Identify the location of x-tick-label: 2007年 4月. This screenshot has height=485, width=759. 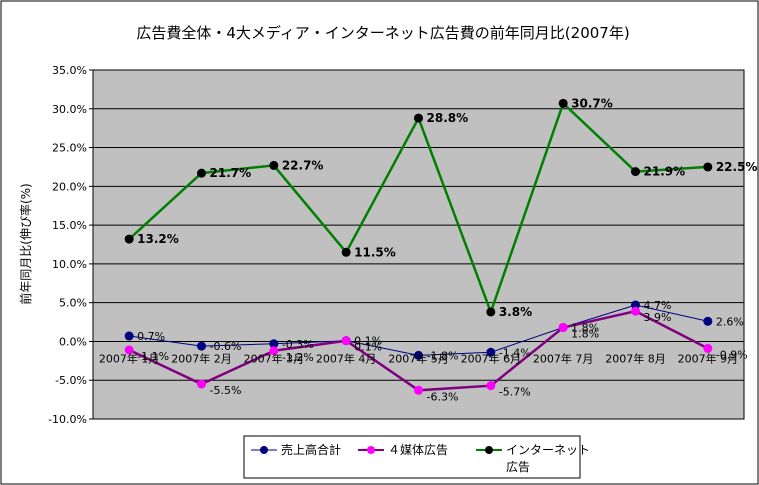
(346, 358).